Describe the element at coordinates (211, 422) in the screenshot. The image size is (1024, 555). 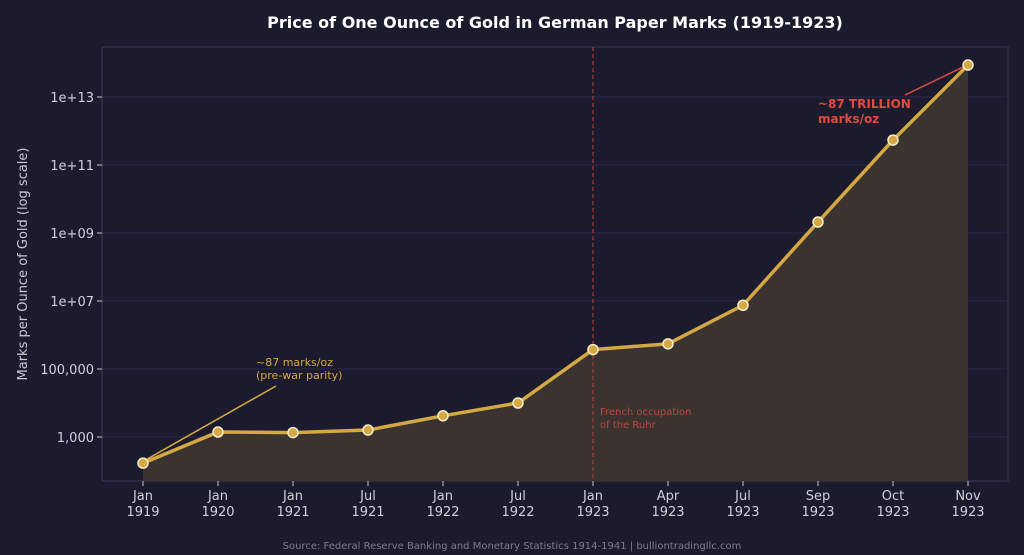
I see `parity-arrow` at that location.